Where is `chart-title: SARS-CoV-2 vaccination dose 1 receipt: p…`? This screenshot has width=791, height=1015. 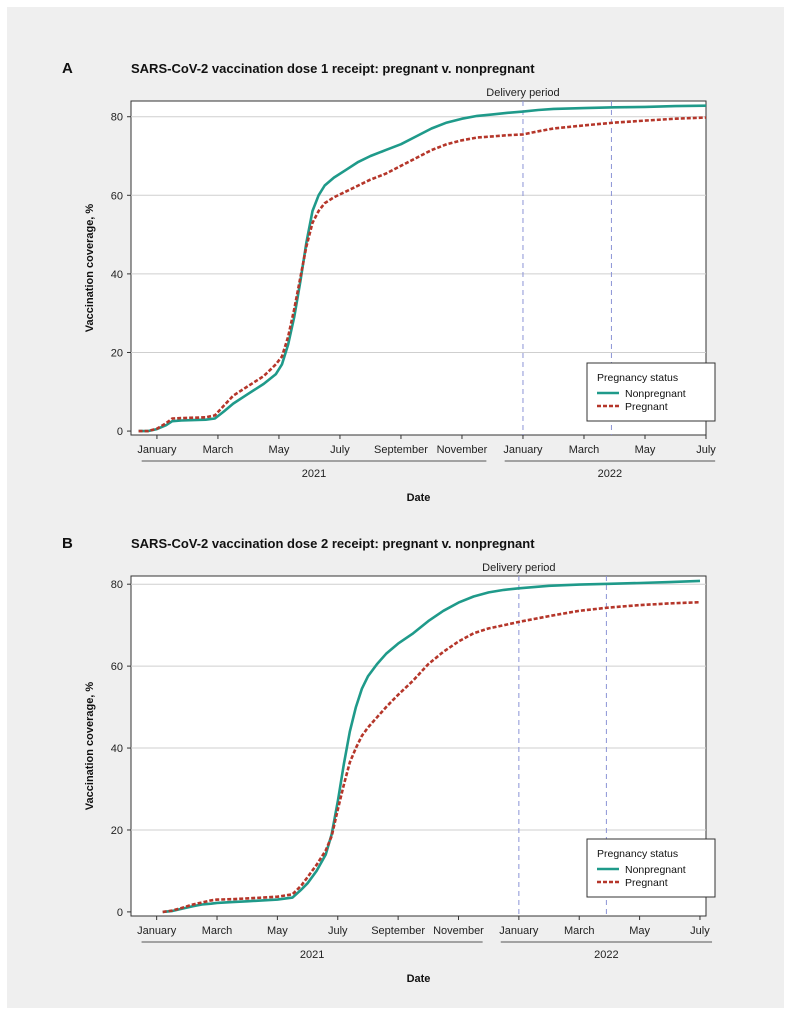
chart-title: SARS-CoV-2 vaccination dose 1 receipt: p… is located at coordinates (333, 68).